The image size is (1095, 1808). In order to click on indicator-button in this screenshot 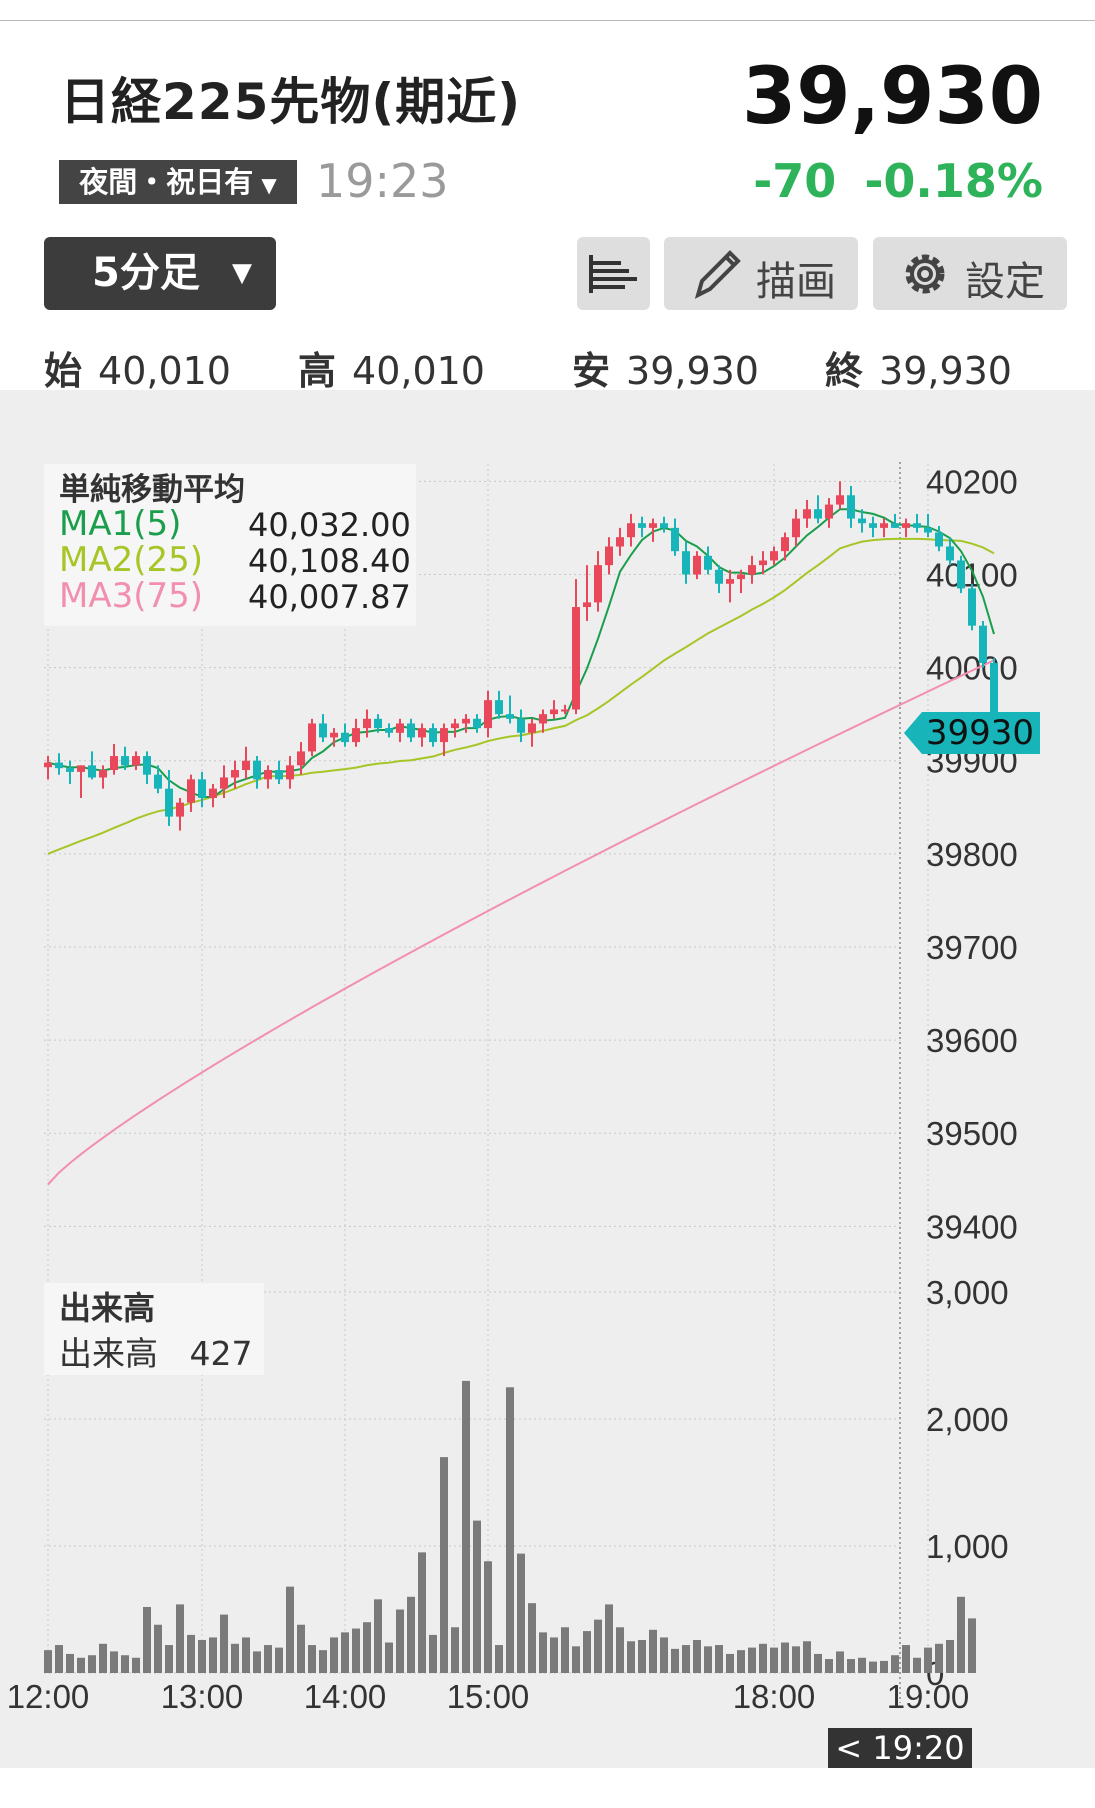, I will do `click(613, 273)`.